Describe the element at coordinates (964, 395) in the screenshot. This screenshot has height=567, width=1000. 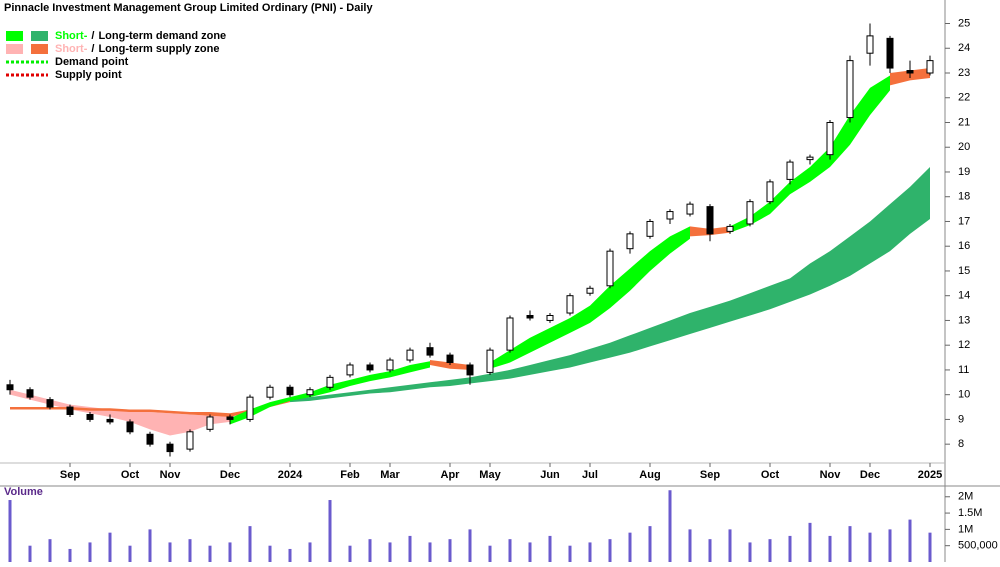
I see `y-tick-label: 10` at that location.